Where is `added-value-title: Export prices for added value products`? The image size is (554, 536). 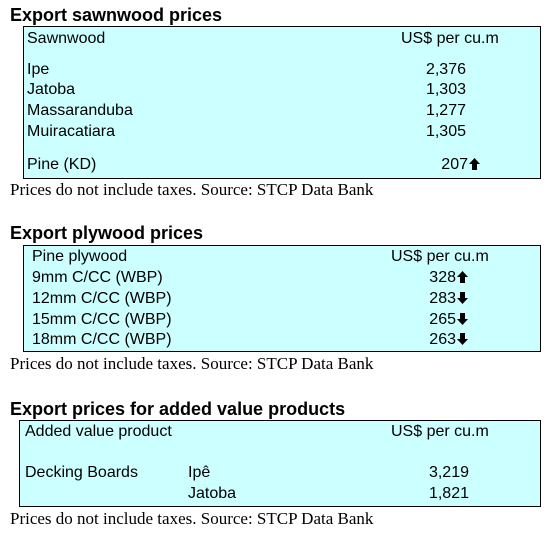 added-value-title: Export prices for added value products is located at coordinates (178, 409).